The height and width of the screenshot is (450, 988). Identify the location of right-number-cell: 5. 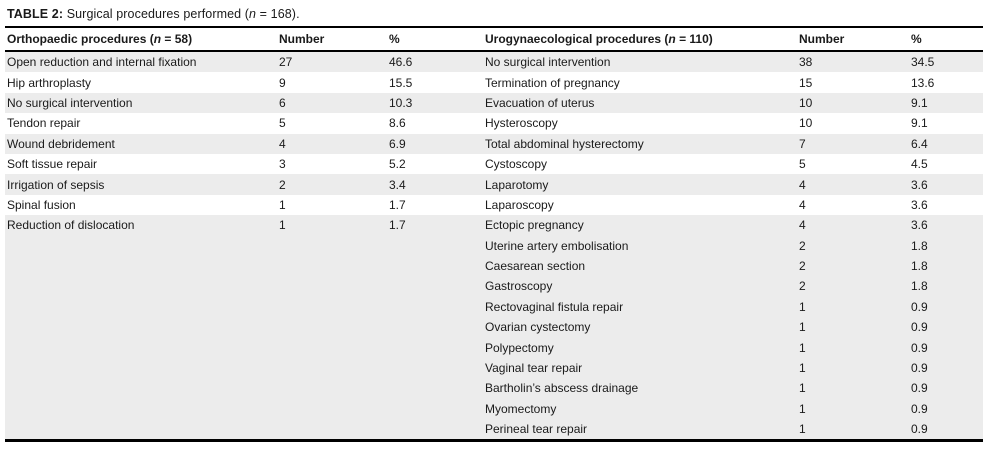
(802, 164).